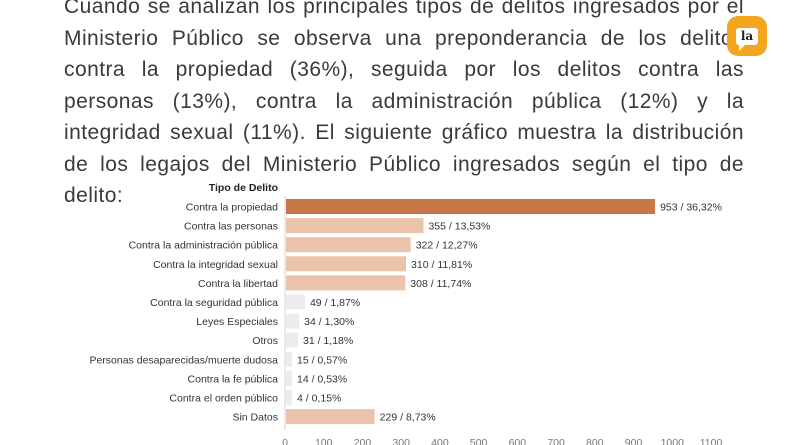 Image resolution: width=800 pixels, height=445 pixels. Describe the element at coordinates (634, 441) in the screenshot. I see `chart-x-tick-label: 900` at that location.